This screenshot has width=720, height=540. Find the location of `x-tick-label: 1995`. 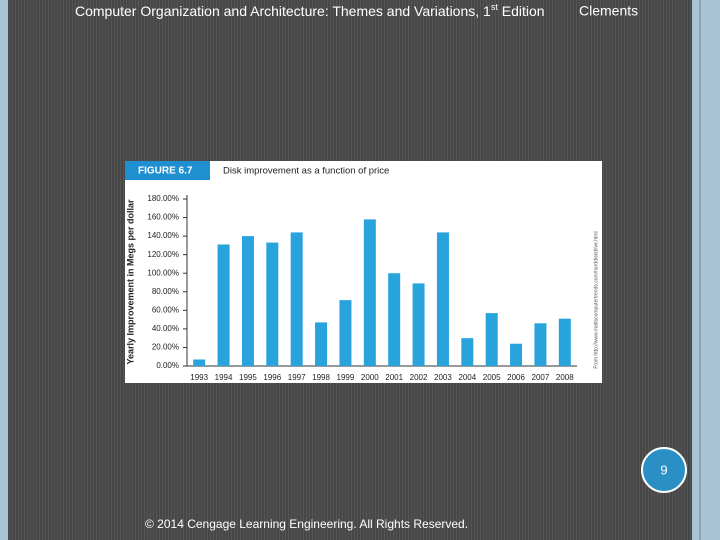

x-tick-label: 1995 is located at coordinates (248, 377).